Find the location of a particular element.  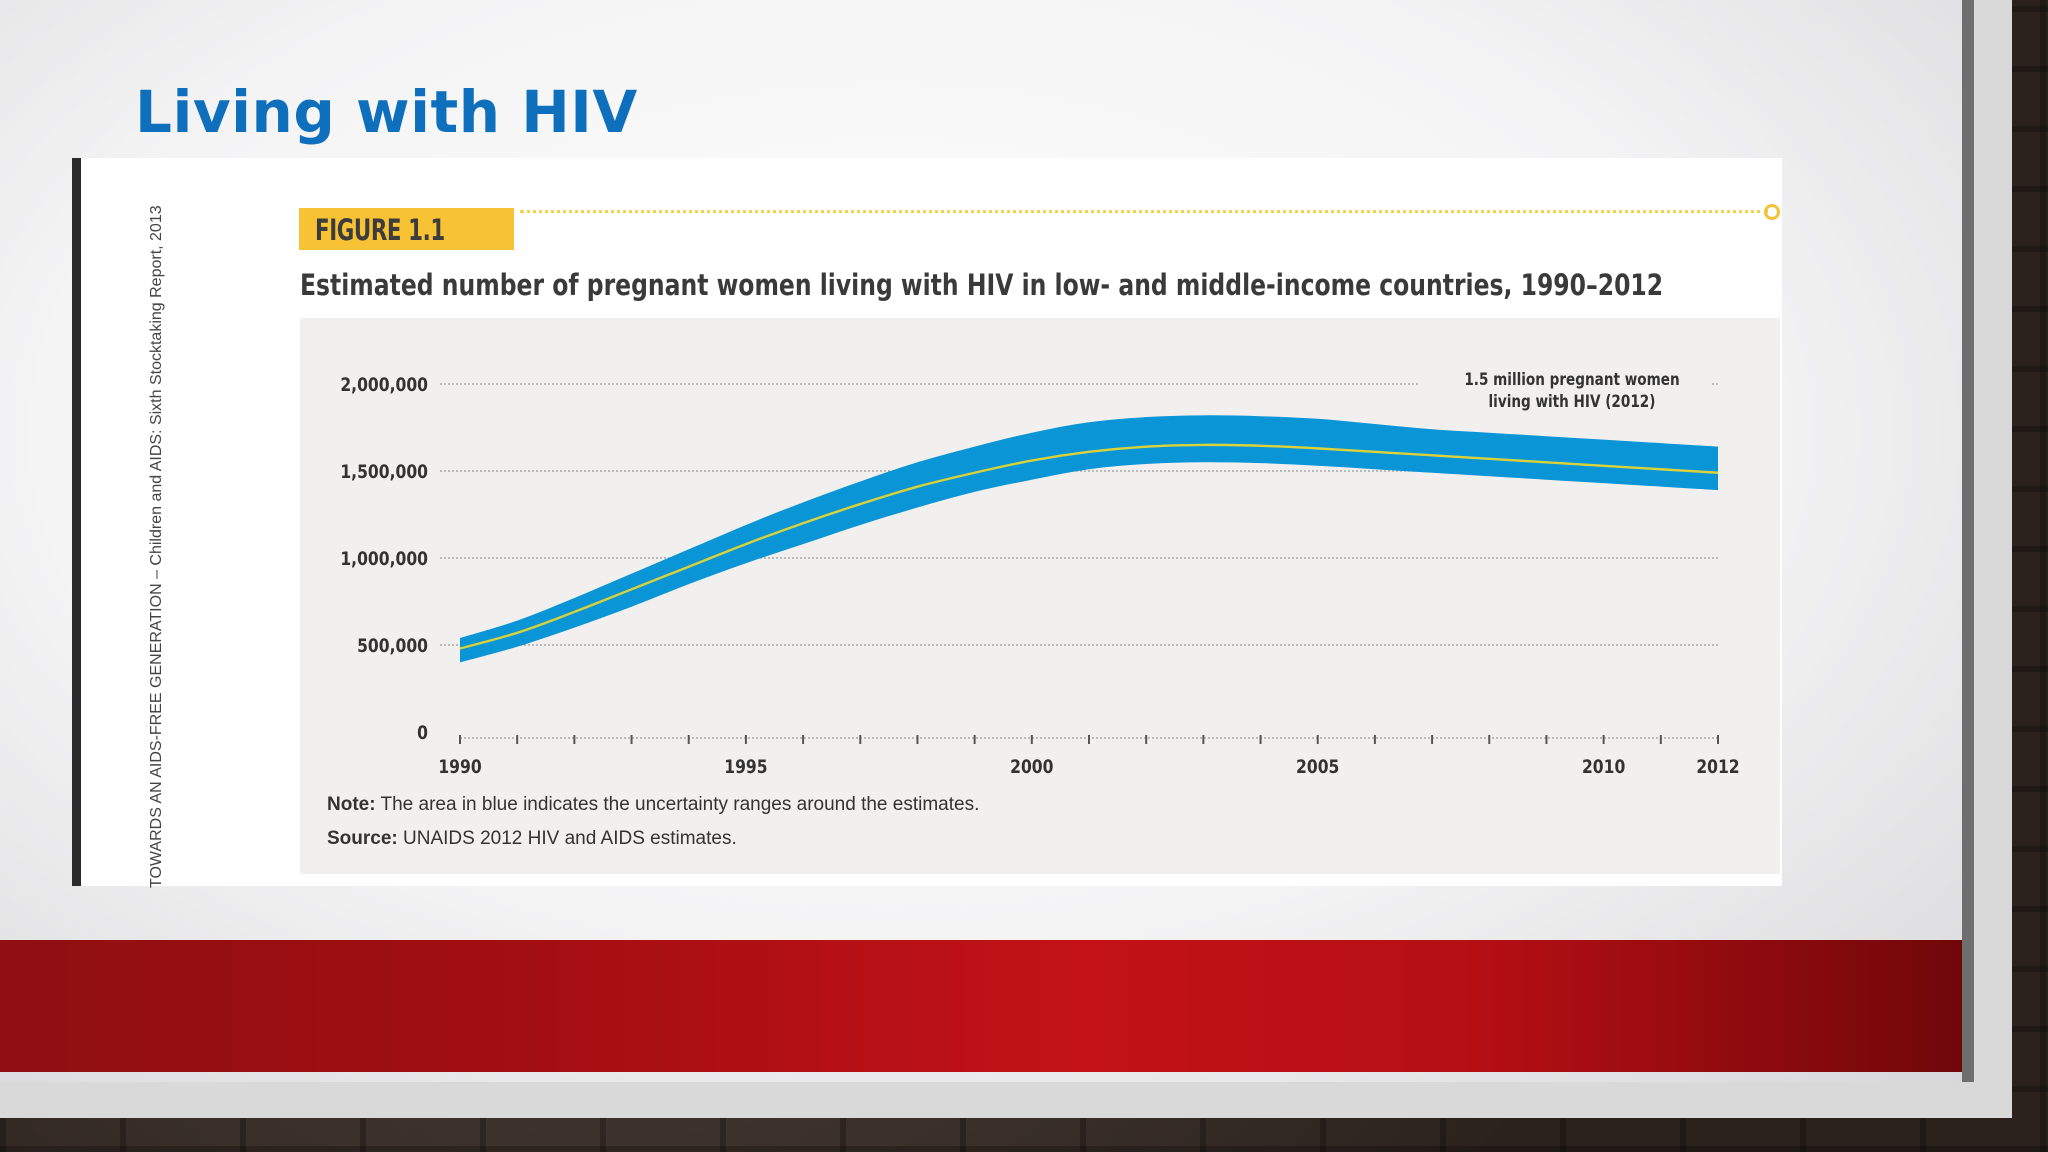

y-tick-label: 1,500,000 is located at coordinates (384, 473).